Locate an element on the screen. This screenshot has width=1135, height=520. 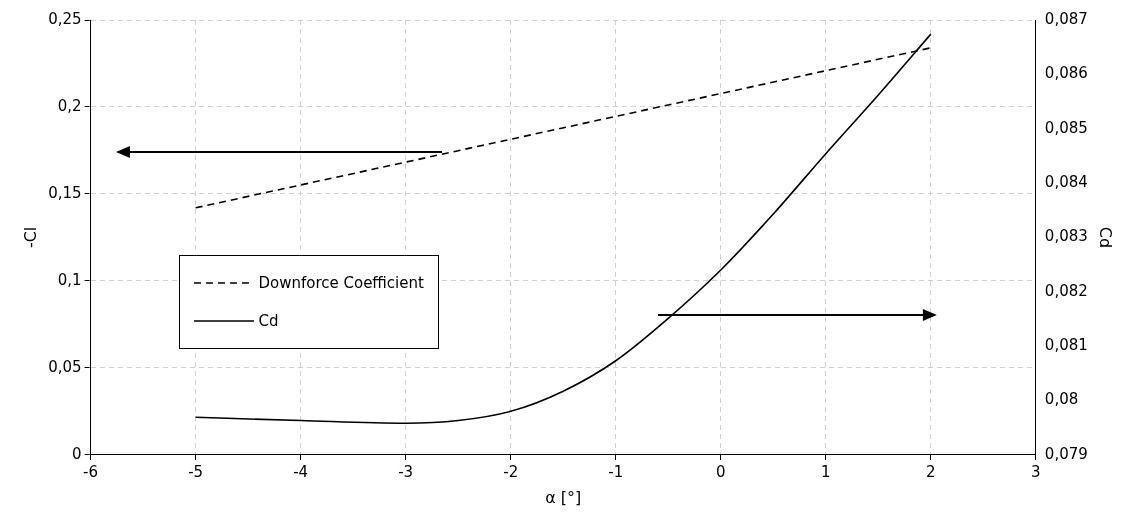
y2-tick-label: 0,08 is located at coordinates (1061, 399).